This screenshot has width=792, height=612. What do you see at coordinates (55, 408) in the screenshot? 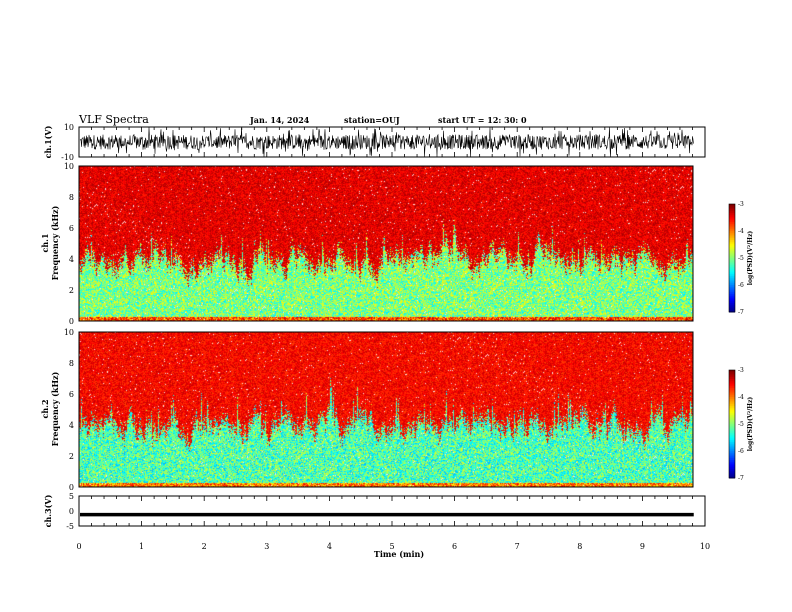
I see `ch2-spectrogram-ylabel-line2: Frequency (kHz)` at bounding box center [55, 408].